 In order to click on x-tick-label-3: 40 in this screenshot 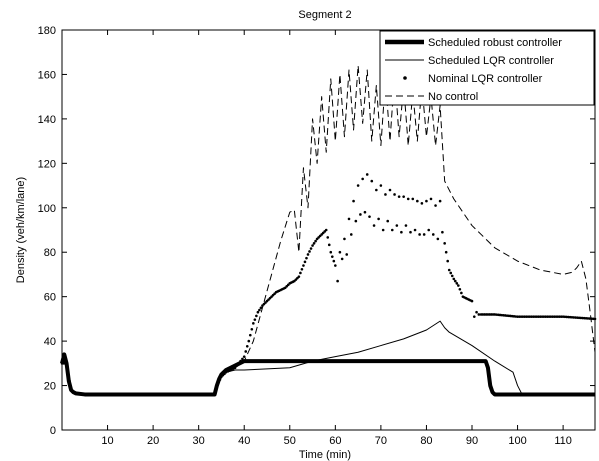, I will do `click(244, 441)`.